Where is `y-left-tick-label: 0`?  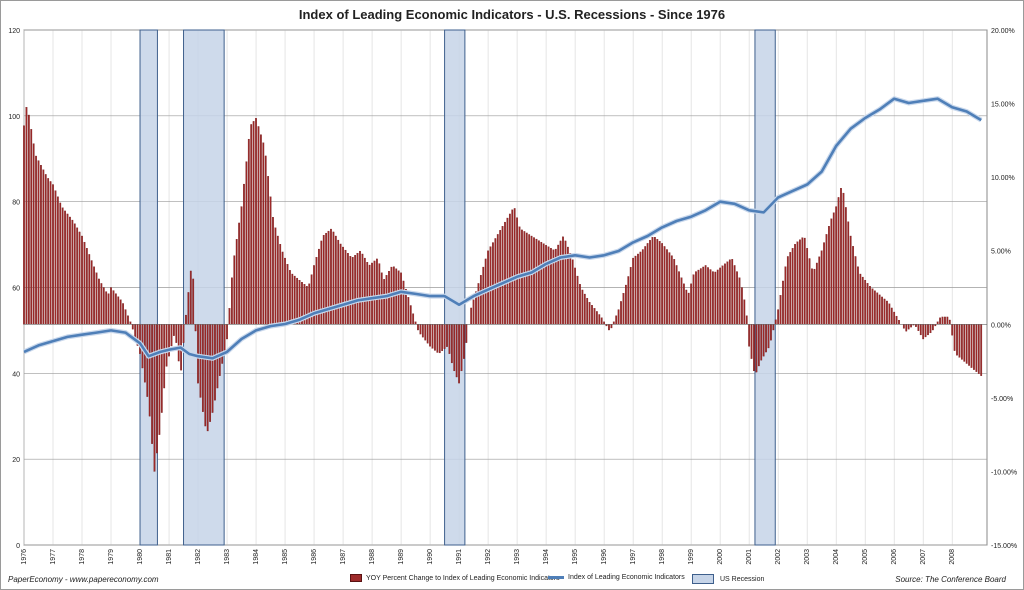 y-left-tick-label: 0 is located at coordinates (18, 546).